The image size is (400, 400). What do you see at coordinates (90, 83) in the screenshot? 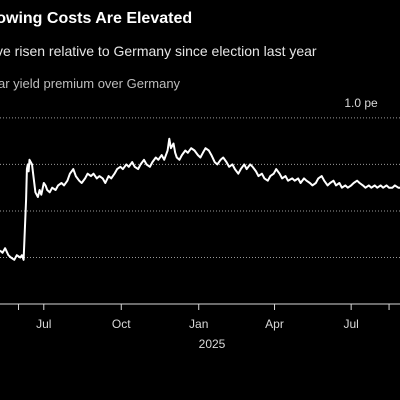
I see `y-axis-label: ar yield premium over Germany` at bounding box center [90, 83].